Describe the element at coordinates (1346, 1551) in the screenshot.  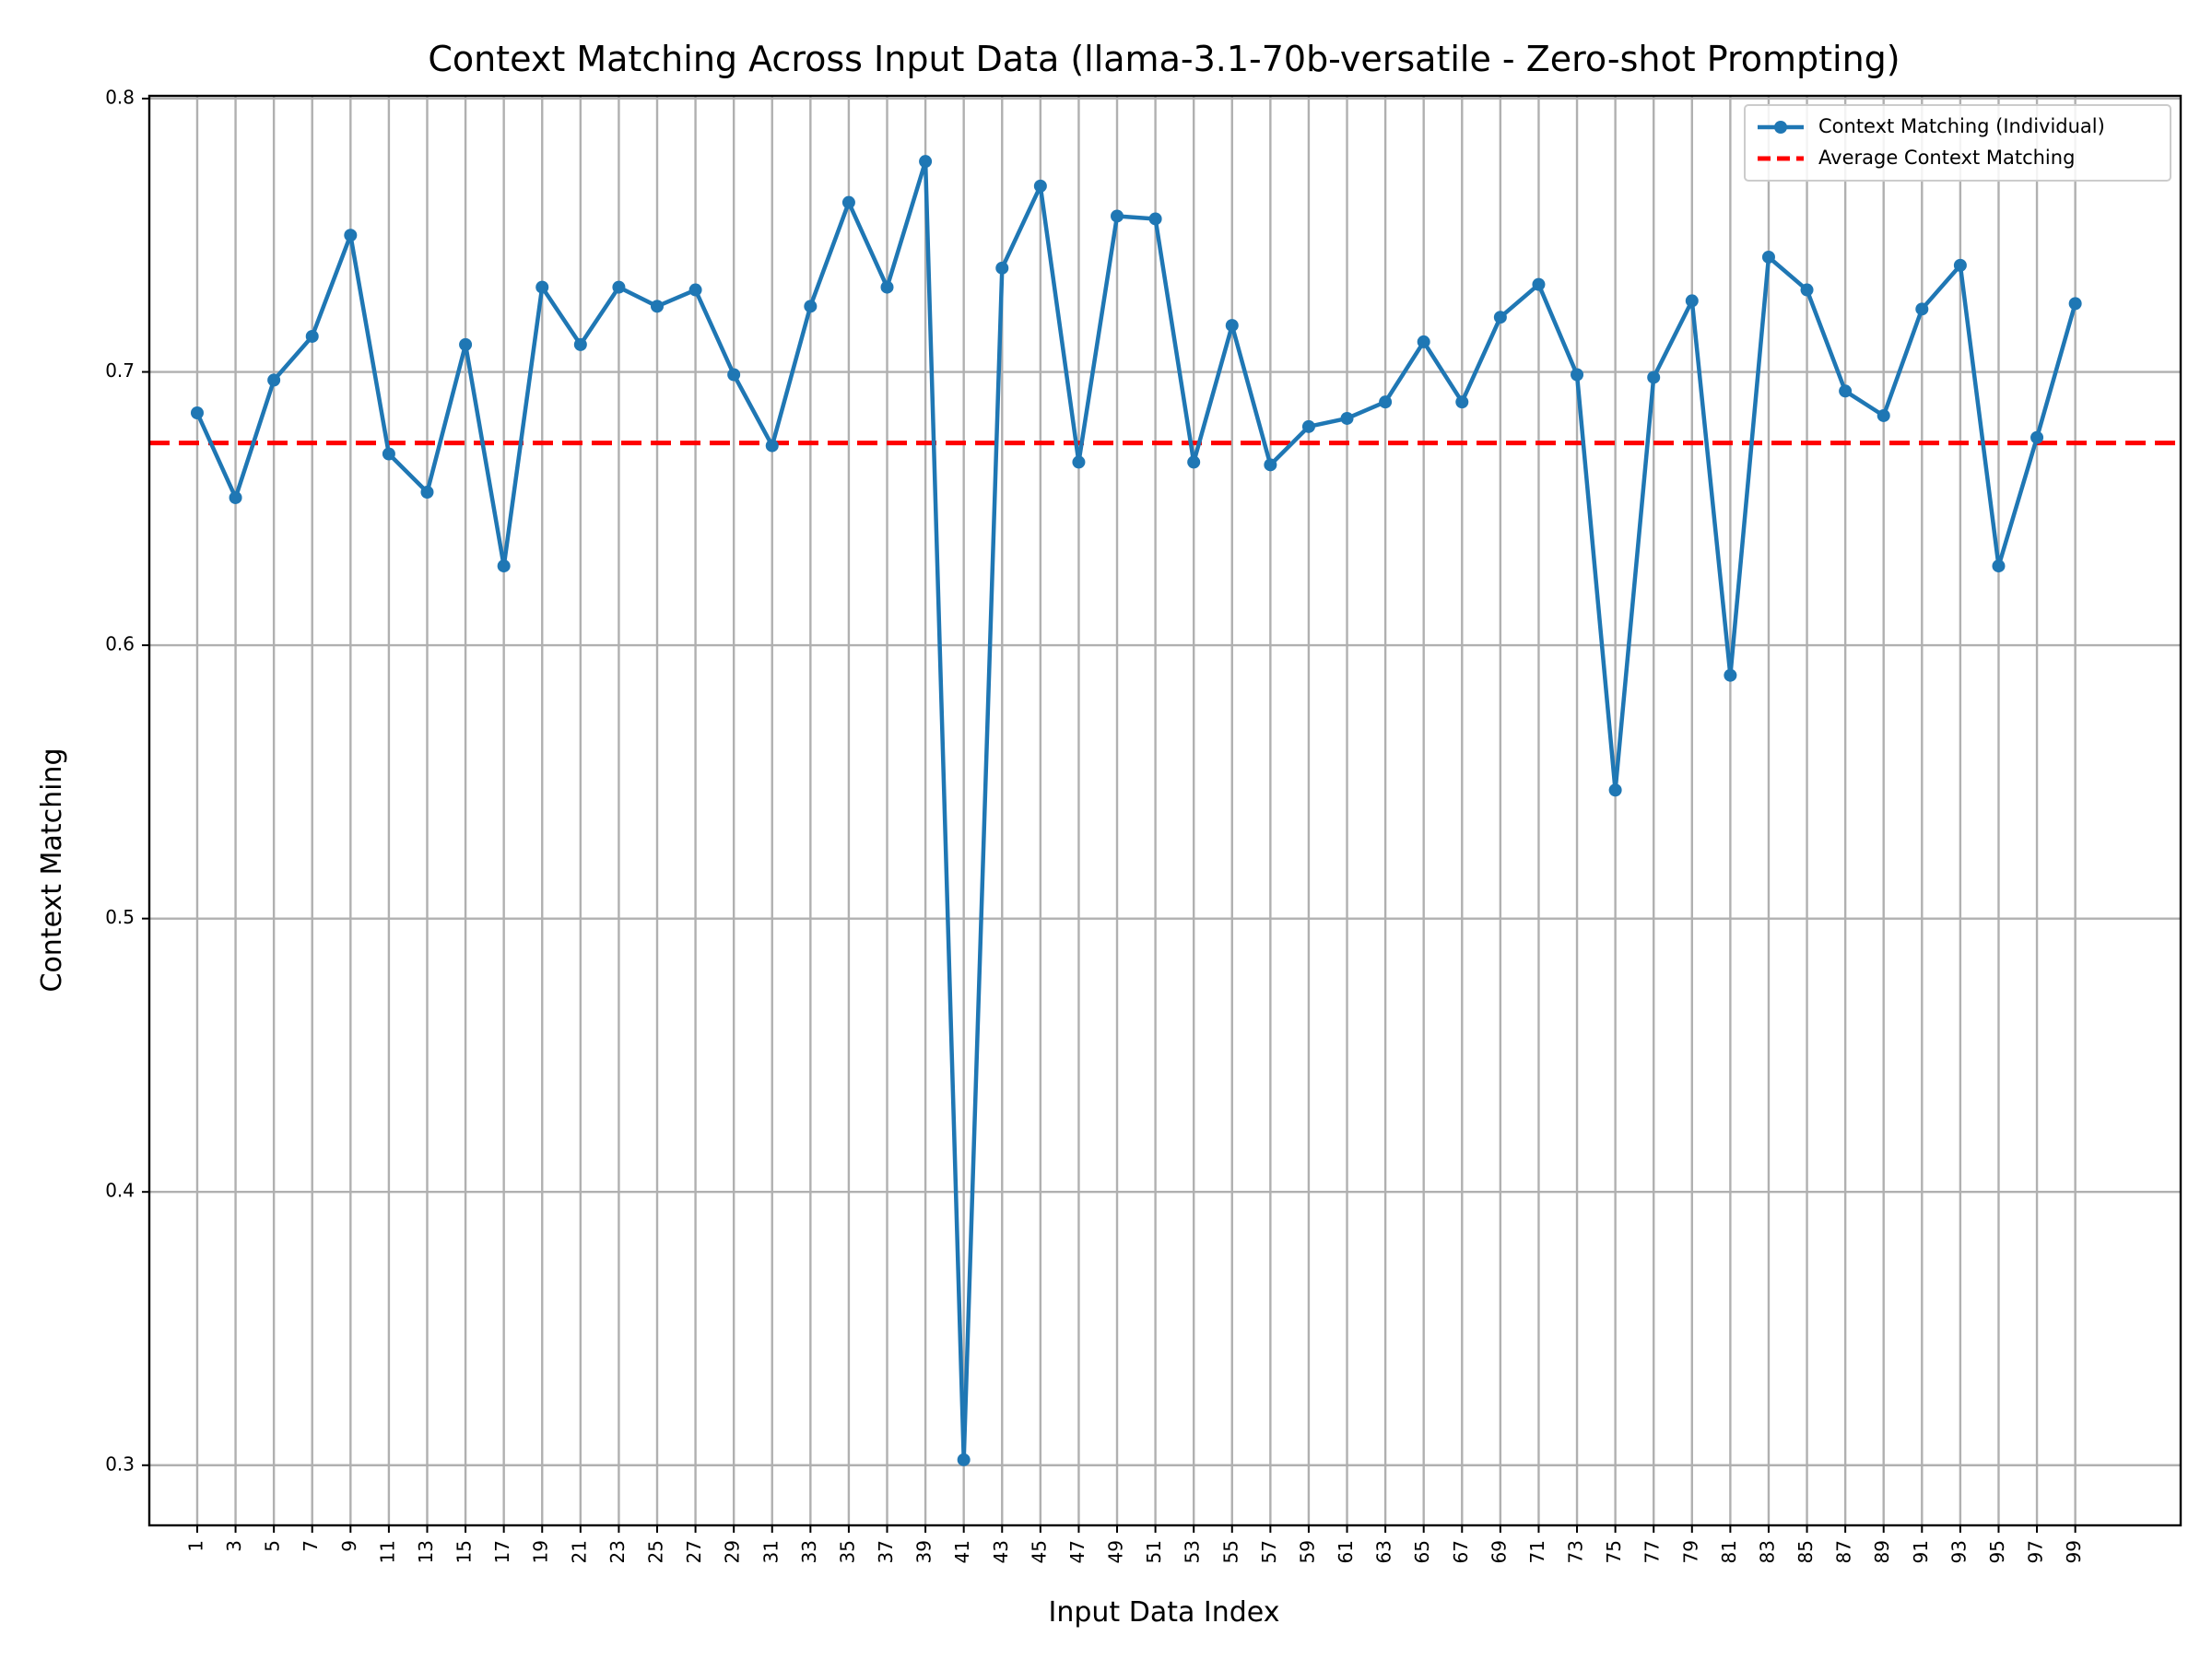
I see `x-tick-label: 61` at that location.